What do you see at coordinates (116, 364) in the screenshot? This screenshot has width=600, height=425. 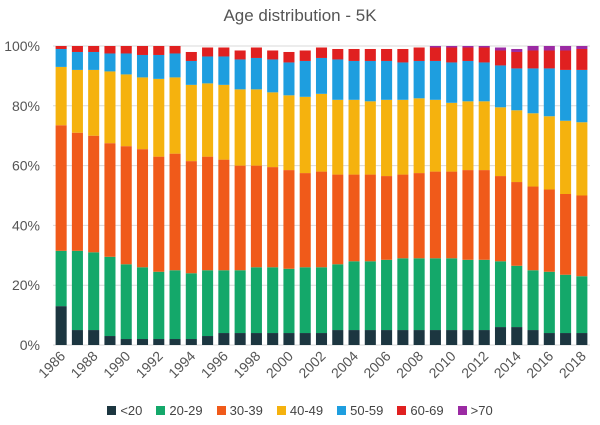 I see `x-tick-label: 1990` at bounding box center [116, 364].